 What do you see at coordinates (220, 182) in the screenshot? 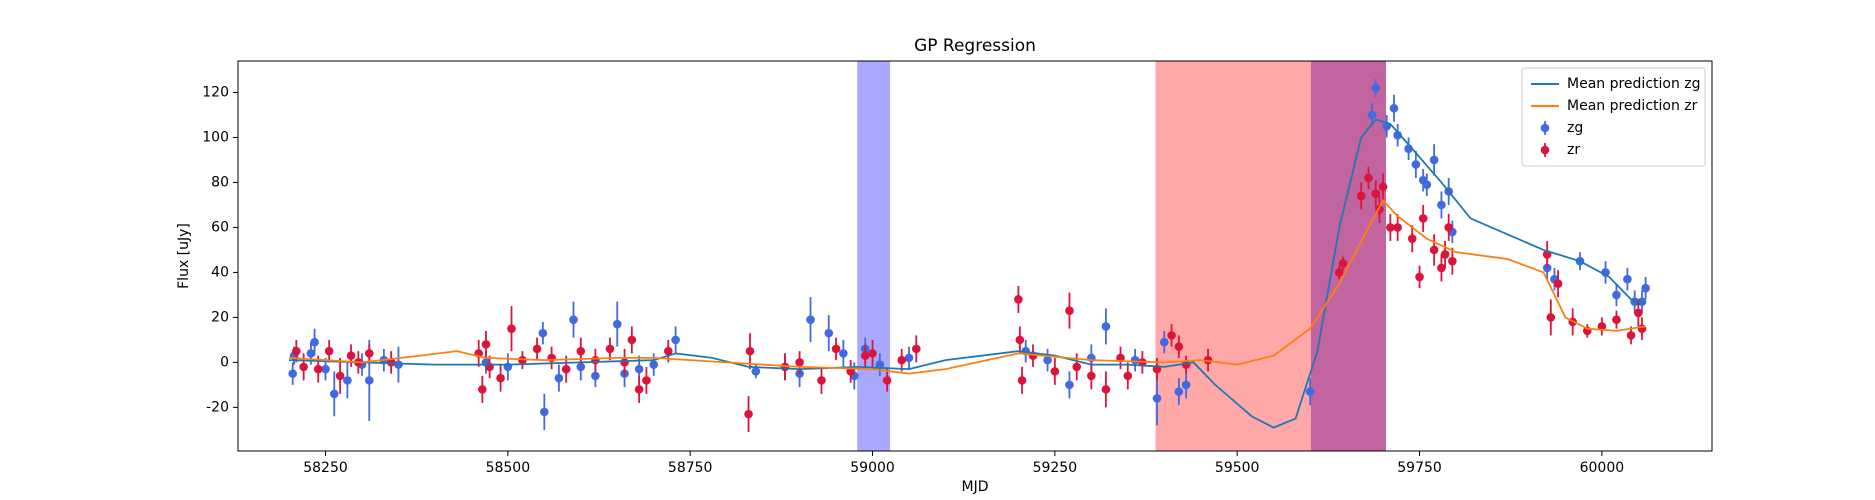
I see `y-tick-label: 80` at bounding box center [220, 182].